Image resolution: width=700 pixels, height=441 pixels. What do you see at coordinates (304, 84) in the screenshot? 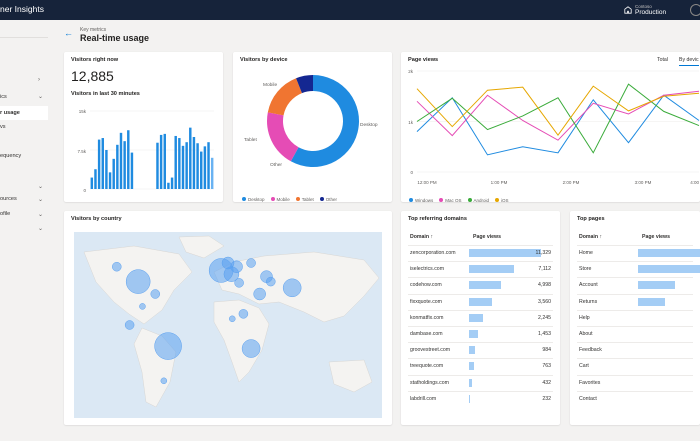
I see `slice-other` at bounding box center [304, 84].